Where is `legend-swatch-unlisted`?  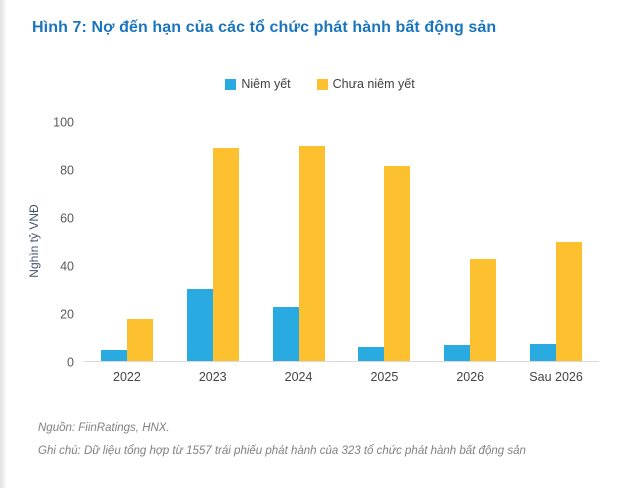
legend-swatch-unlisted is located at coordinates (322, 84).